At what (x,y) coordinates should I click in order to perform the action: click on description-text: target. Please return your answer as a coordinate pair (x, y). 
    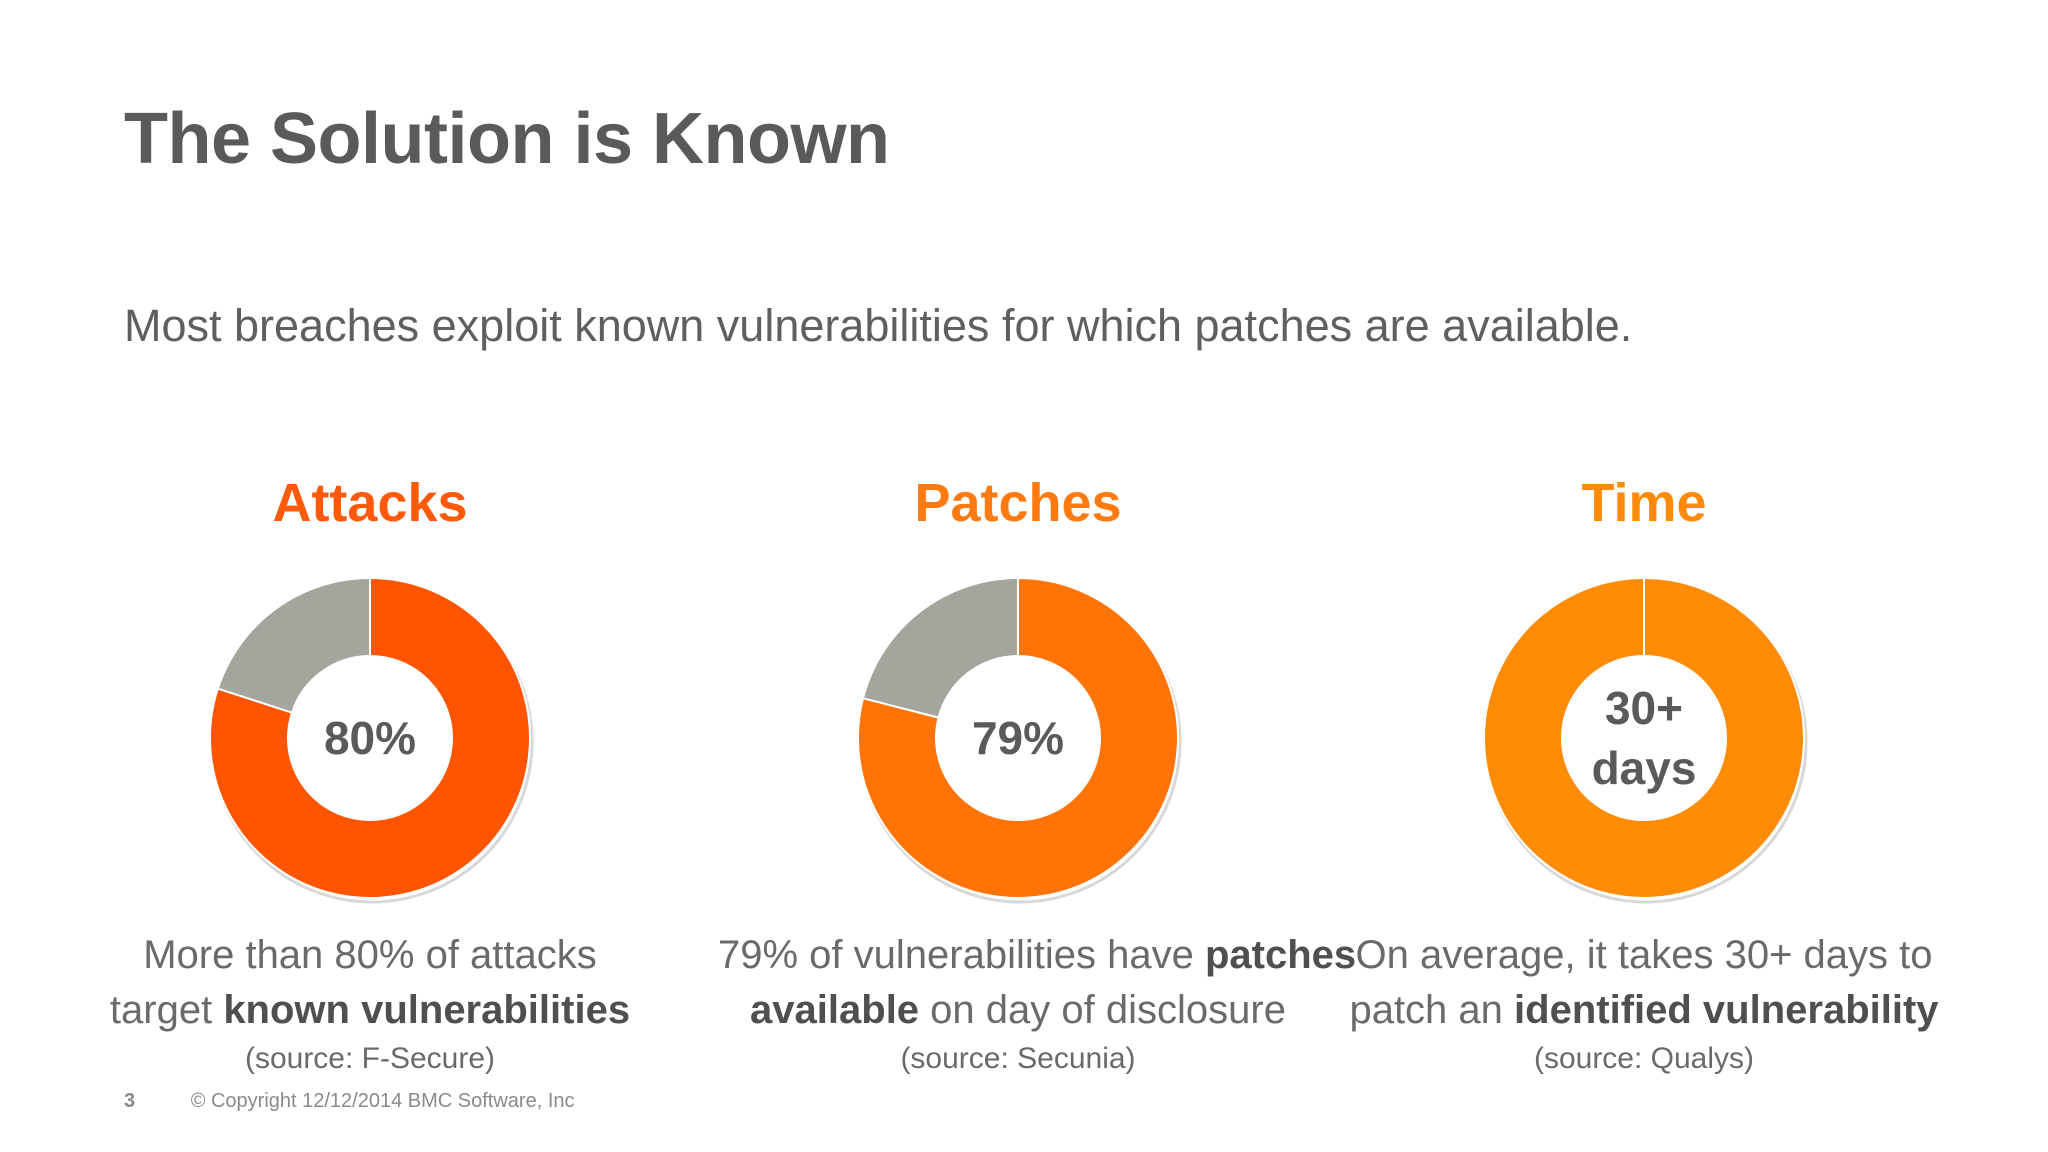
    Looking at the image, I should click on (166, 1010).